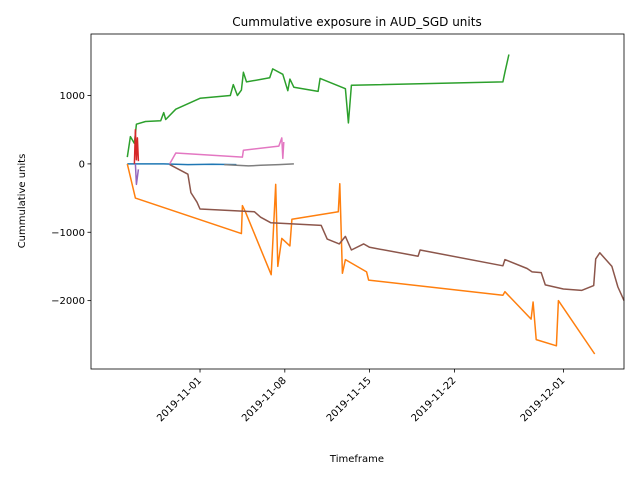 This screenshot has width=640, height=480. I want to click on y-tick-label: −2000, so click(68, 301).